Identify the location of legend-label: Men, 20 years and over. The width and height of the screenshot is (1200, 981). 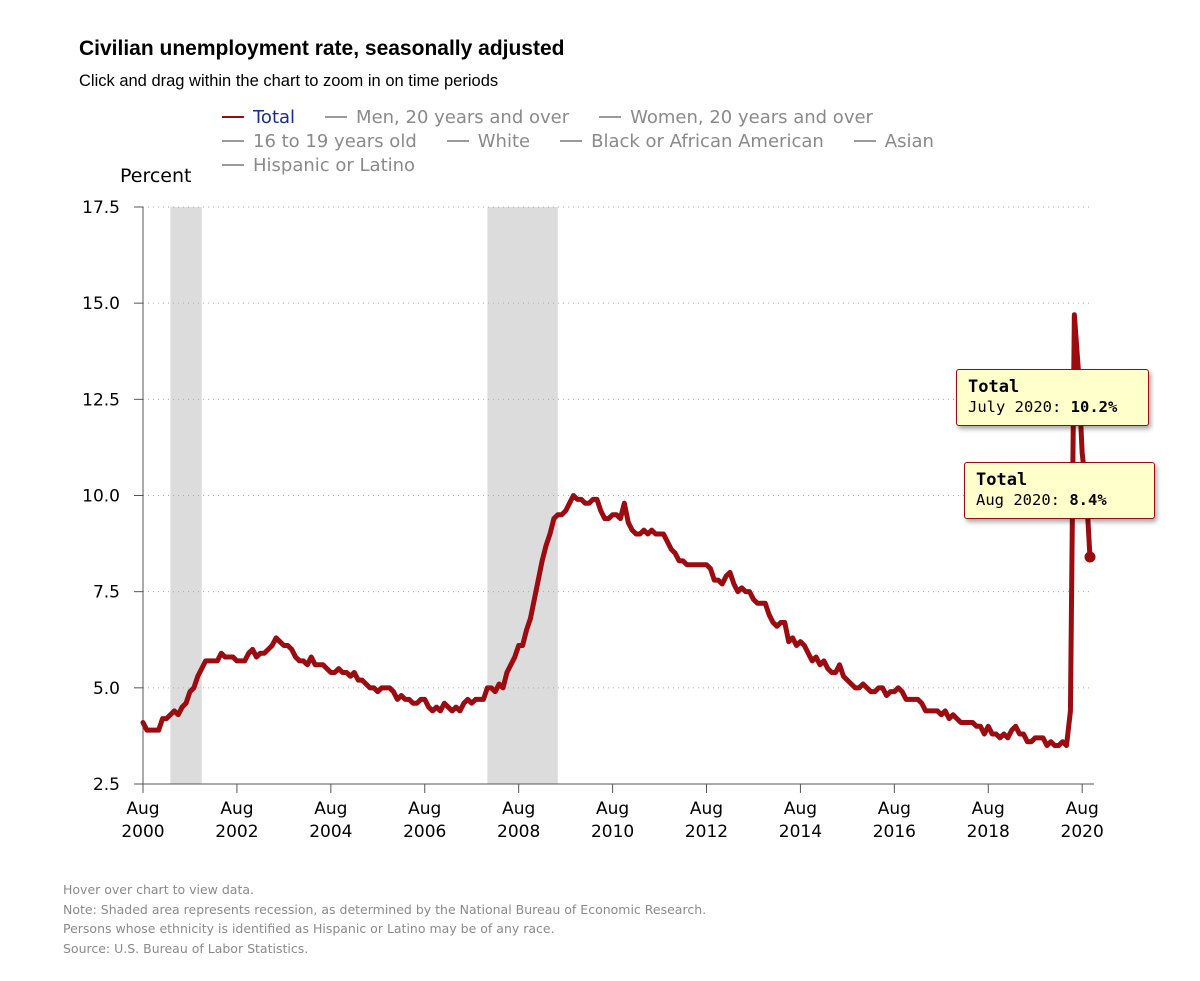
(463, 117).